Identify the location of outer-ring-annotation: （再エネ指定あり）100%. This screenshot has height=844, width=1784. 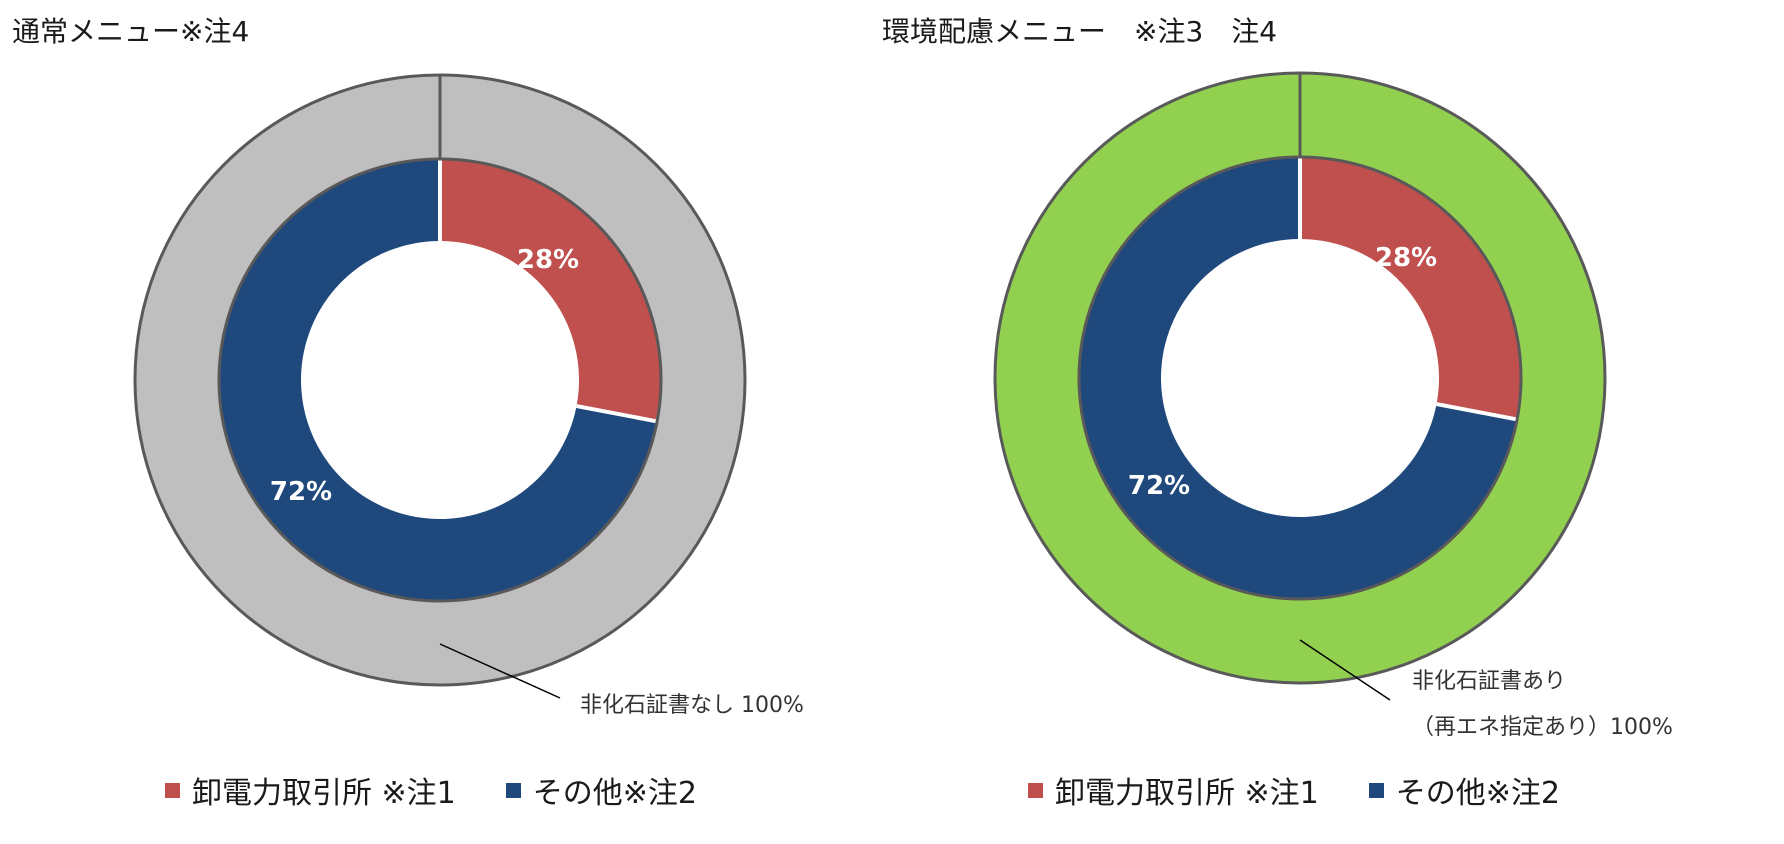
(1542, 727).